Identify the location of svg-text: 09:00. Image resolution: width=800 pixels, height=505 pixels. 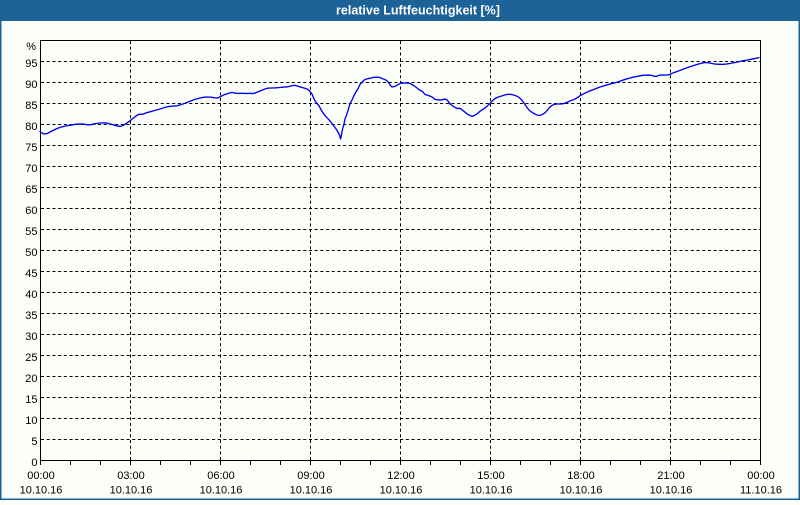
(311, 476).